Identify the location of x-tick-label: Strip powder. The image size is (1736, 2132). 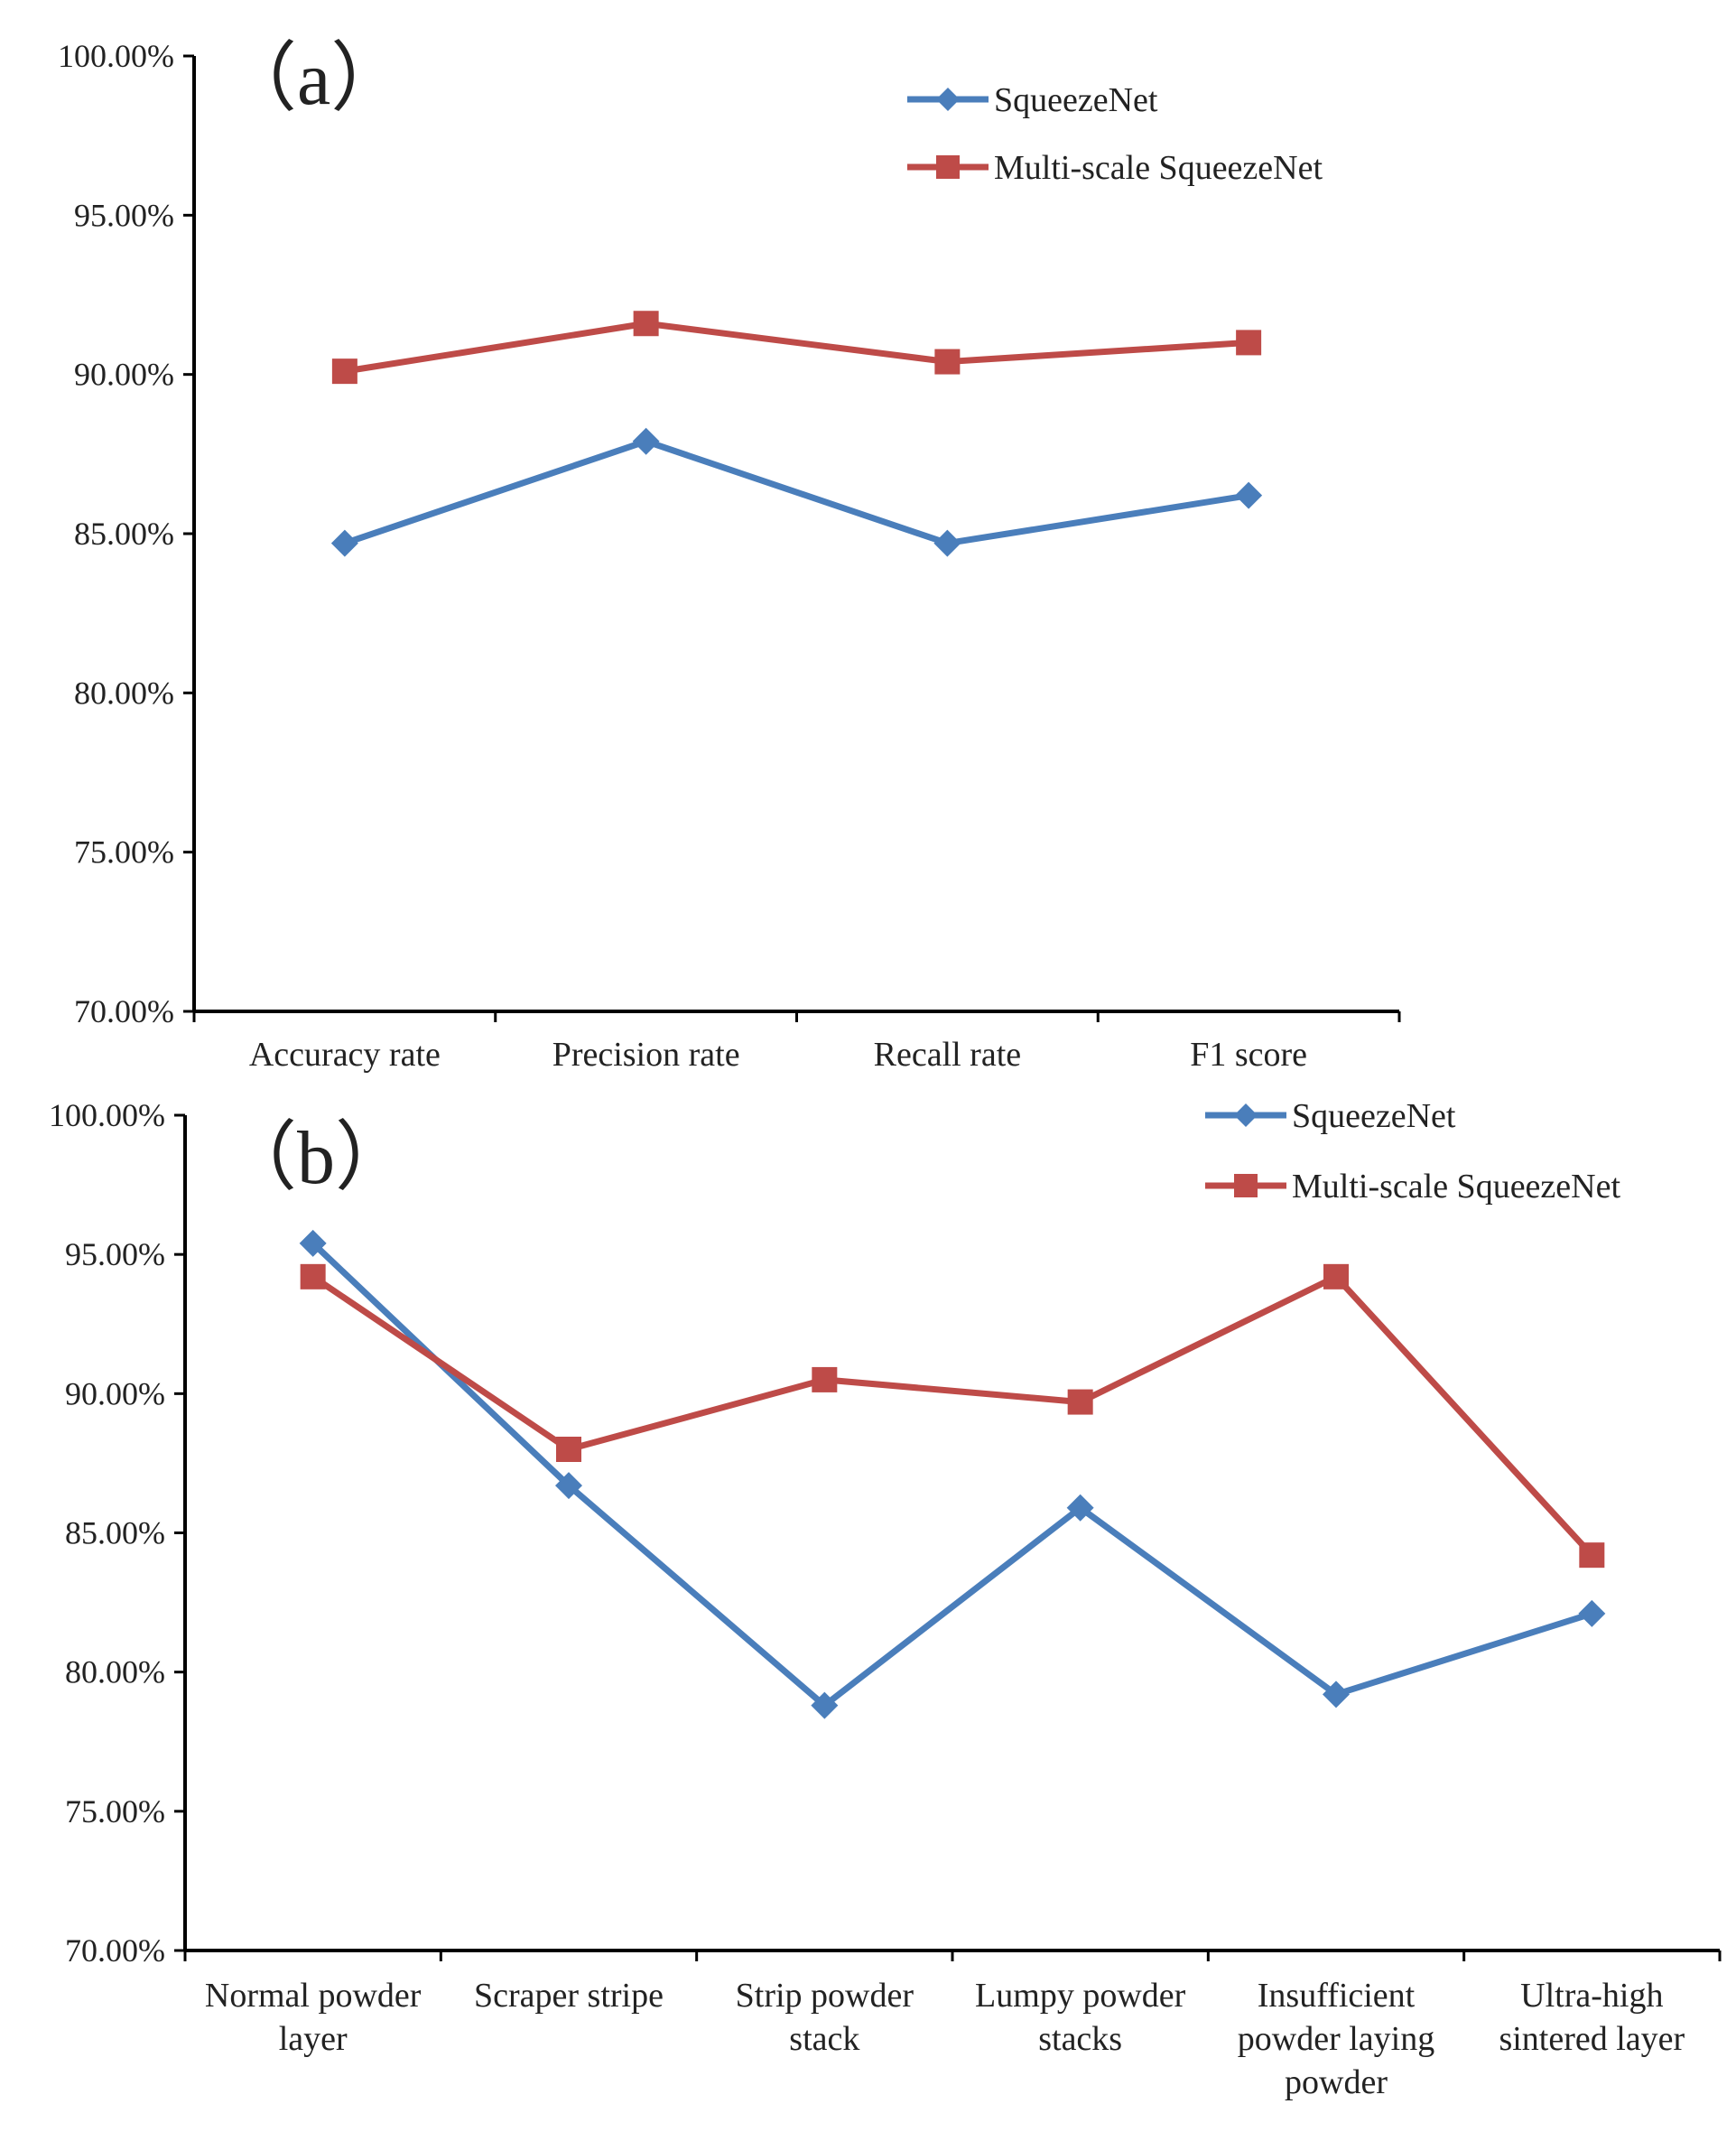
(825, 1996).